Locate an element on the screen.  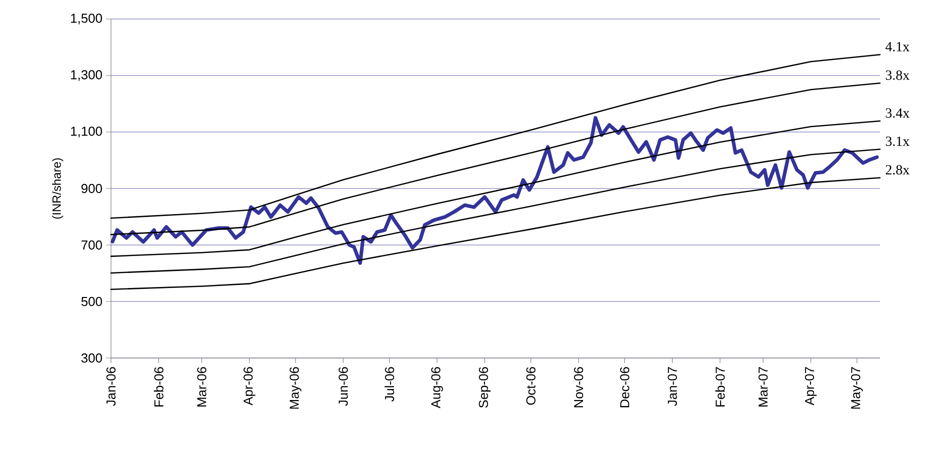
y-tick-label: 900 is located at coordinates (91, 189).